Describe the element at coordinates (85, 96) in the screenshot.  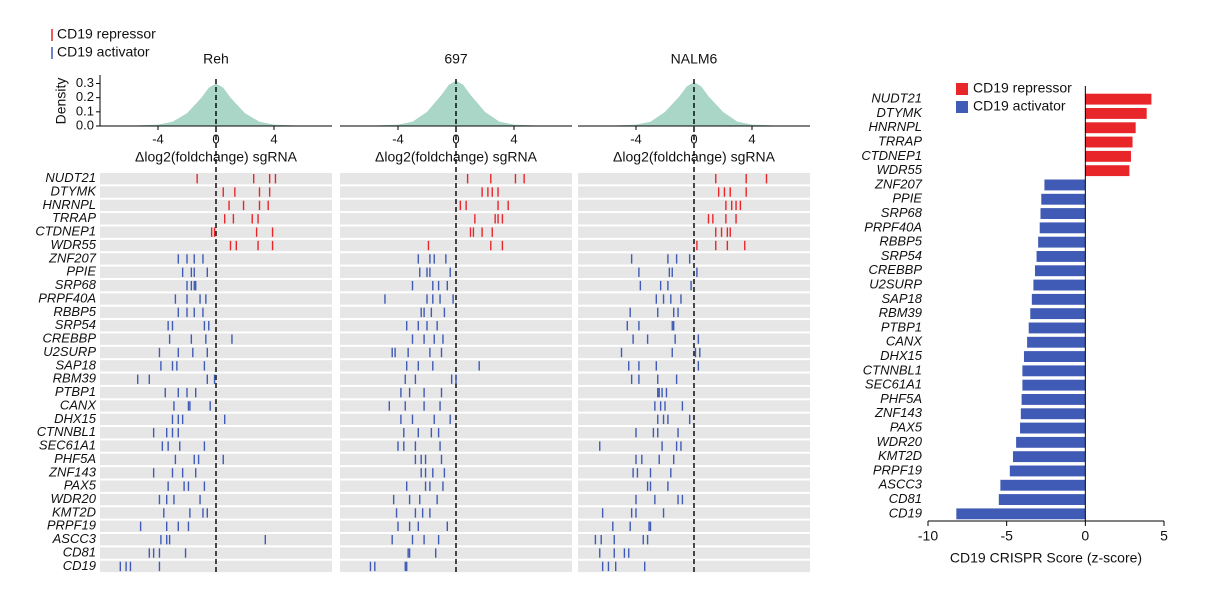
I see `y-tick-label: 0.2` at that location.